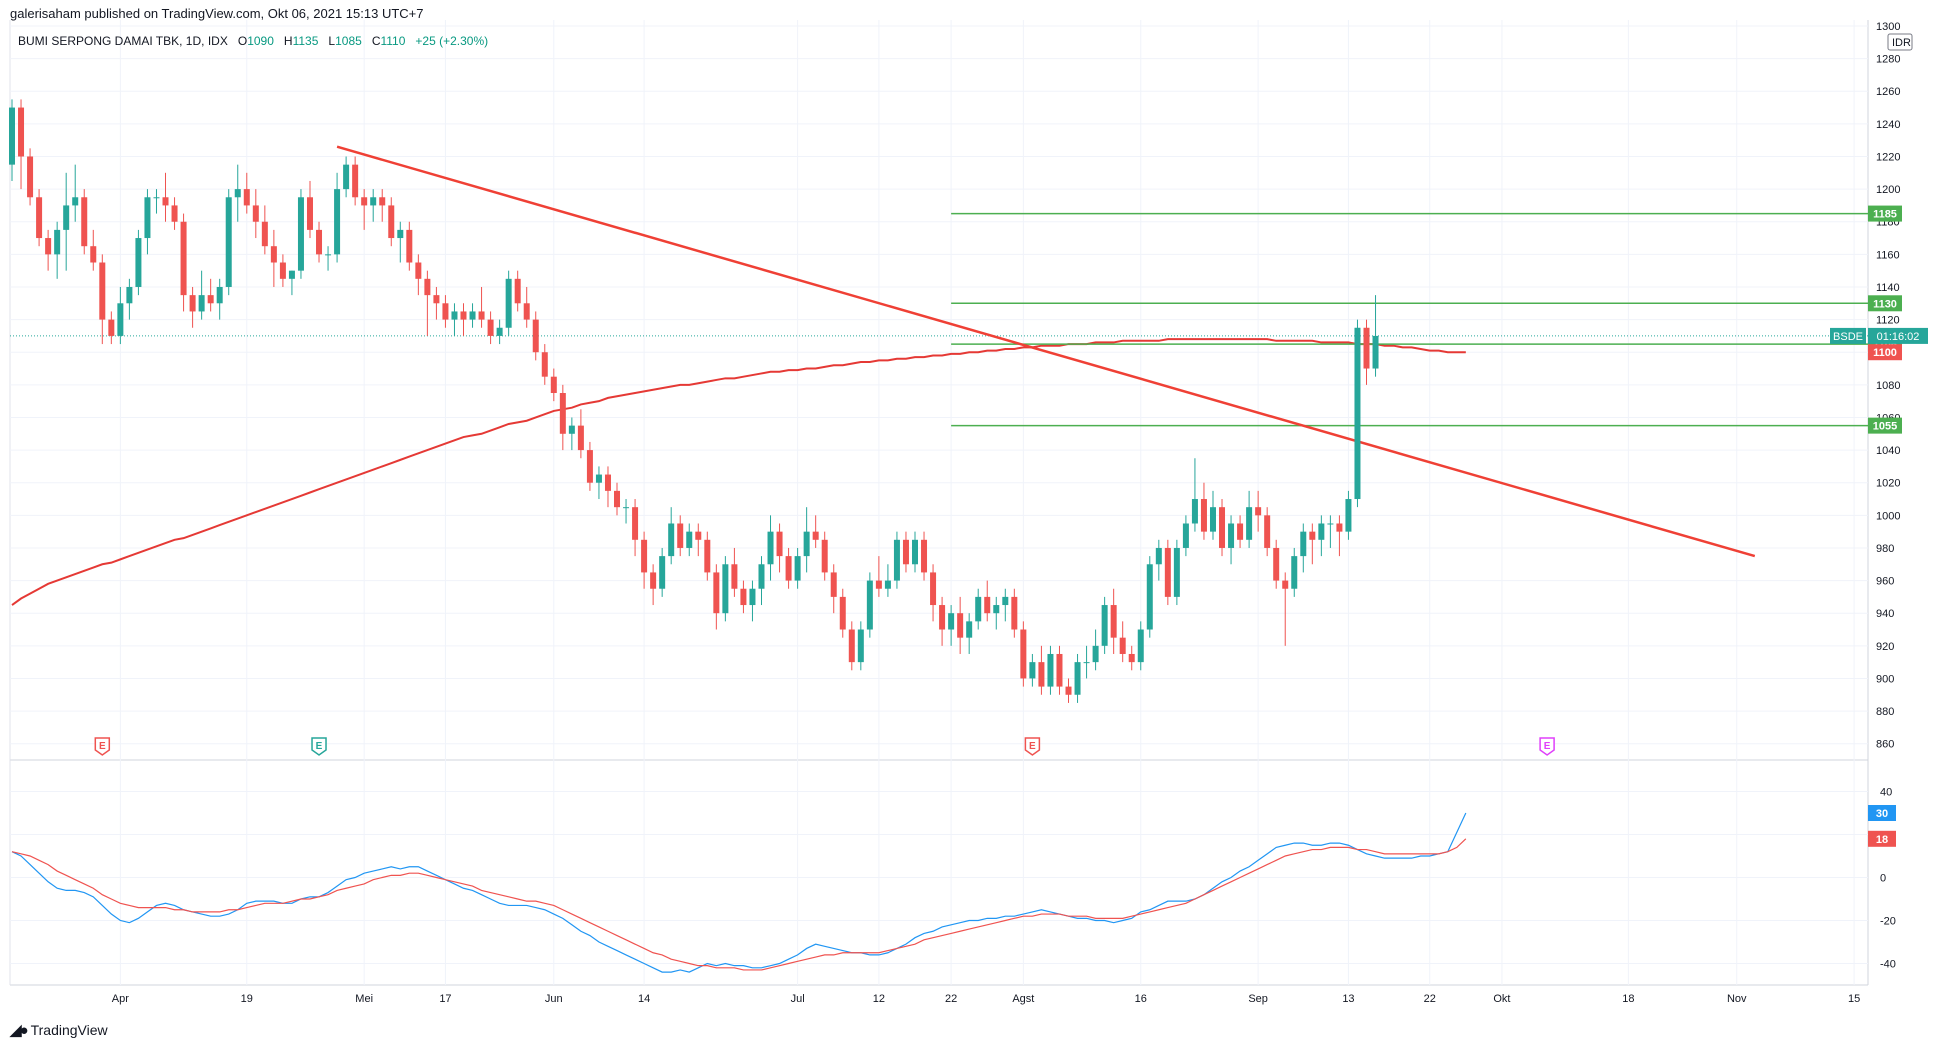 The height and width of the screenshot is (1045, 1940). I want to click on time-tick-label: Jul, so click(798, 999).